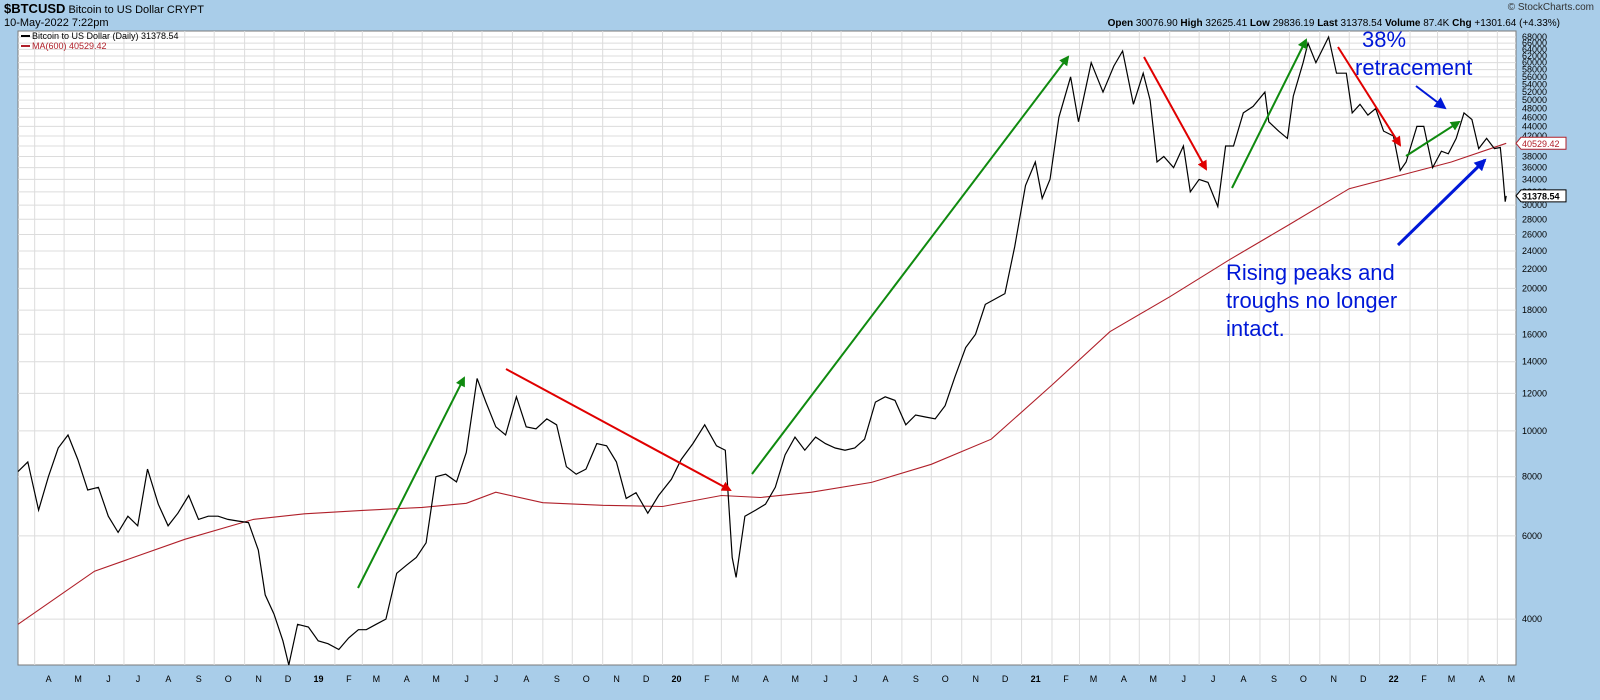 Image resolution: width=1600 pixels, height=700 pixels. I want to click on y-tick-label: 54000, so click(1534, 84).